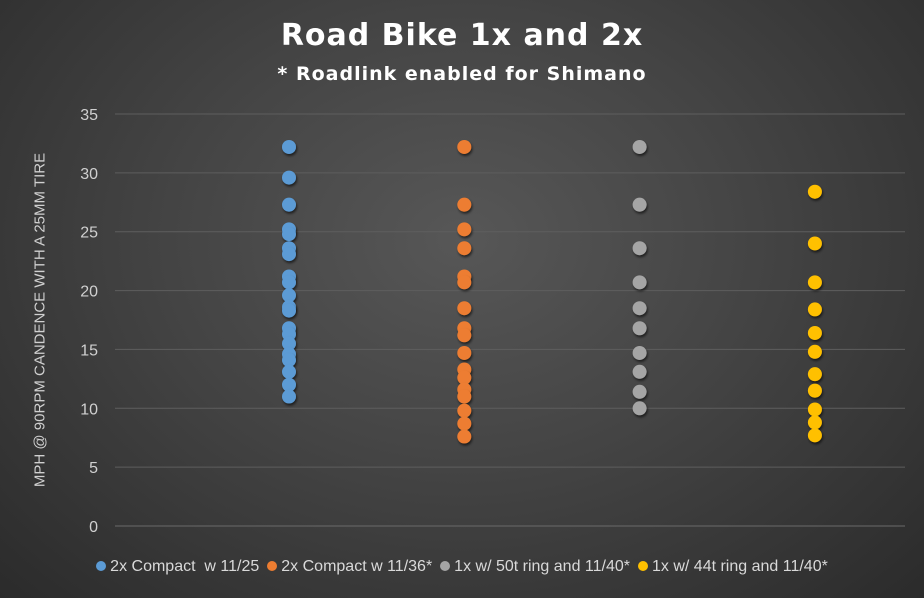 Image resolution: width=924 pixels, height=598 pixels. I want to click on legend-item: 2x Compact w 11/36*, so click(349, 567).